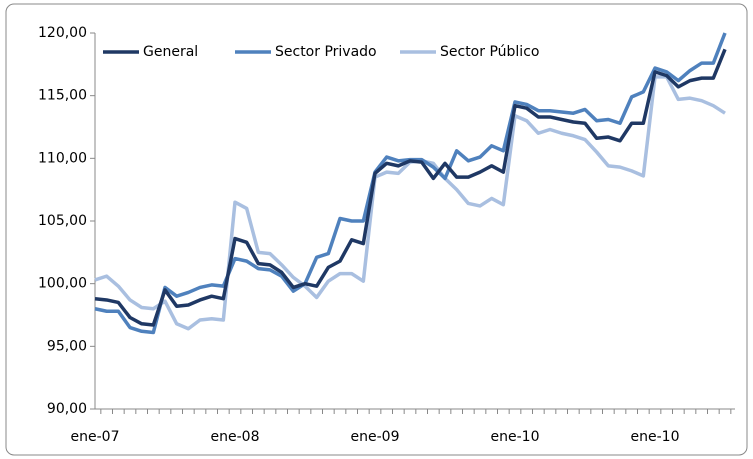 Image resolution: width=753 pixels, height=459 pixels. I want to click on x-tick-label: ene-09, so click(375, 437).